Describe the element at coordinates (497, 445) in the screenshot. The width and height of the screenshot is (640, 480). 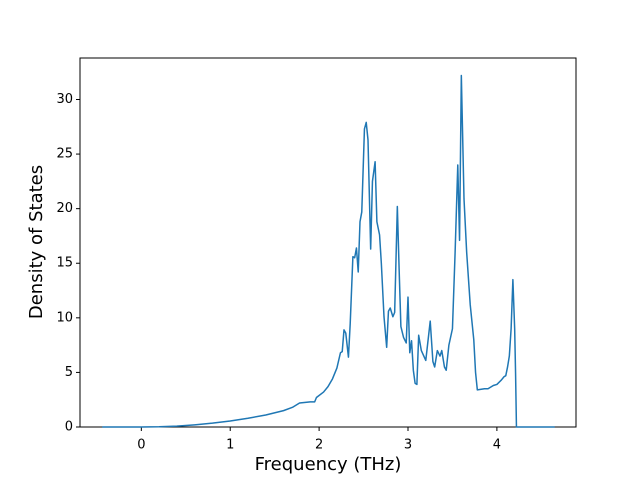
I see `x-tick-label: 4` at that location.